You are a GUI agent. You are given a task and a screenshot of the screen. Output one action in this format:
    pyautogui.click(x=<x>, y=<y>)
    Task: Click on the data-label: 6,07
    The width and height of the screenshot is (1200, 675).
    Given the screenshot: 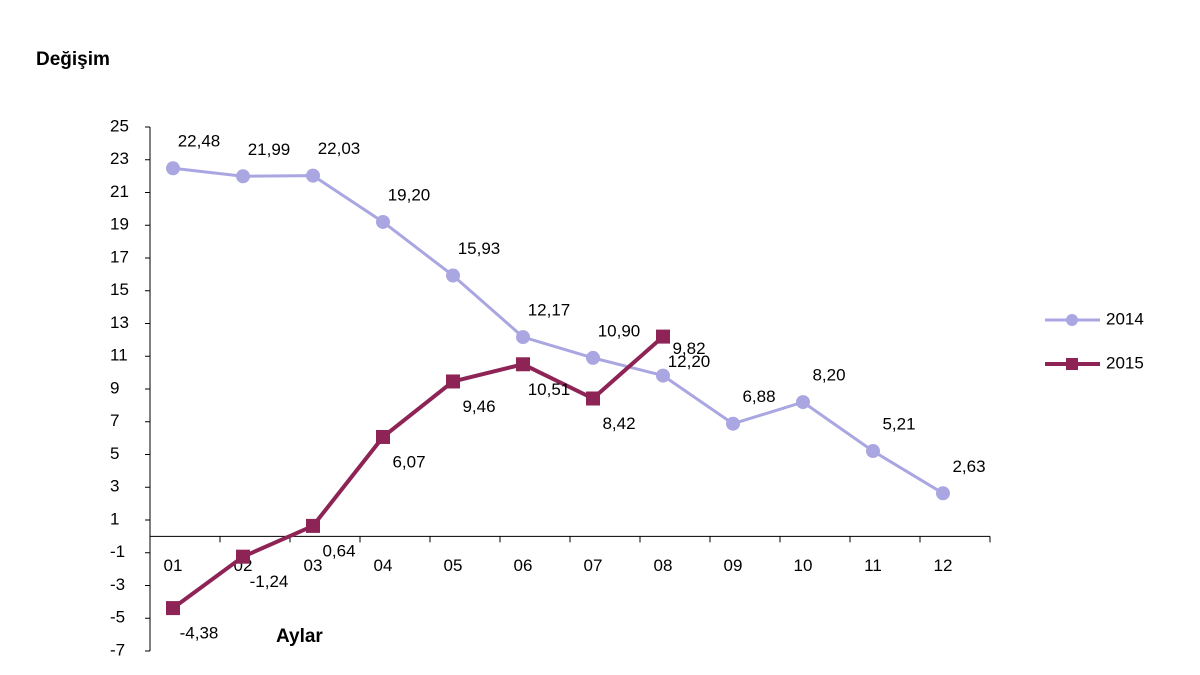 What is the action you would take?
    pyautogui.click(x=408, y=461)
    